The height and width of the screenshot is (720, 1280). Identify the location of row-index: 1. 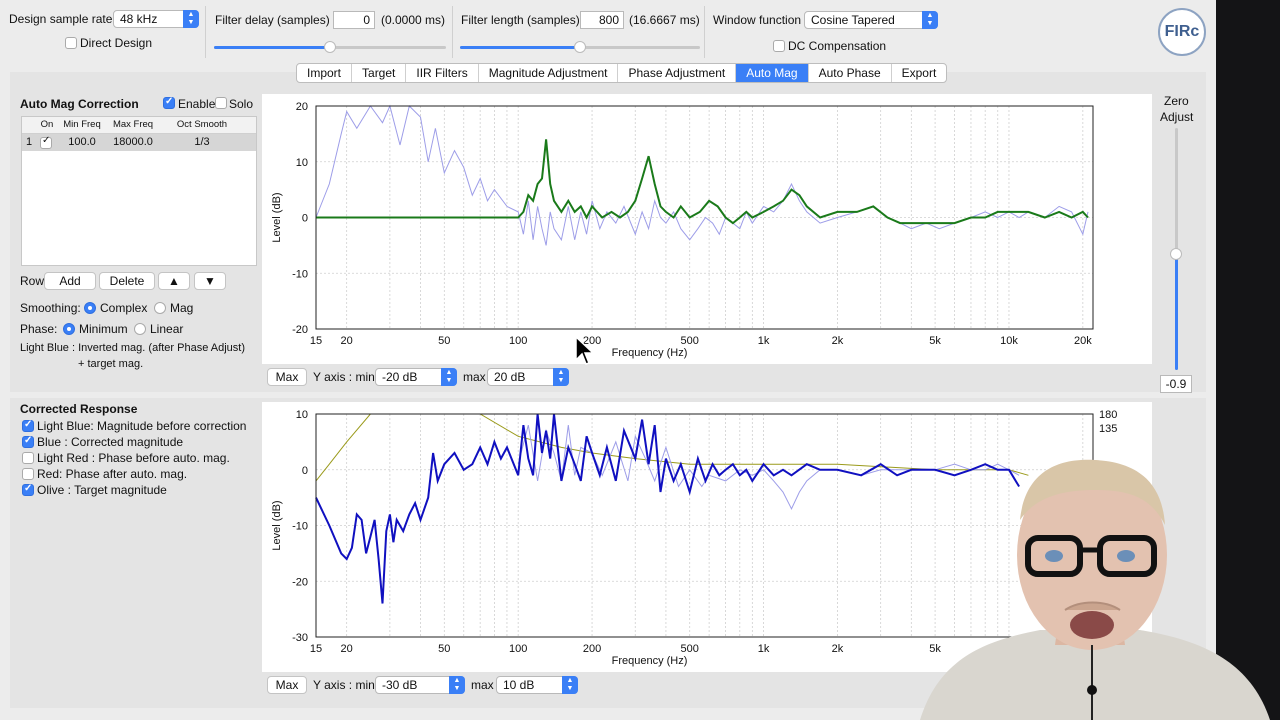
(29, 142).